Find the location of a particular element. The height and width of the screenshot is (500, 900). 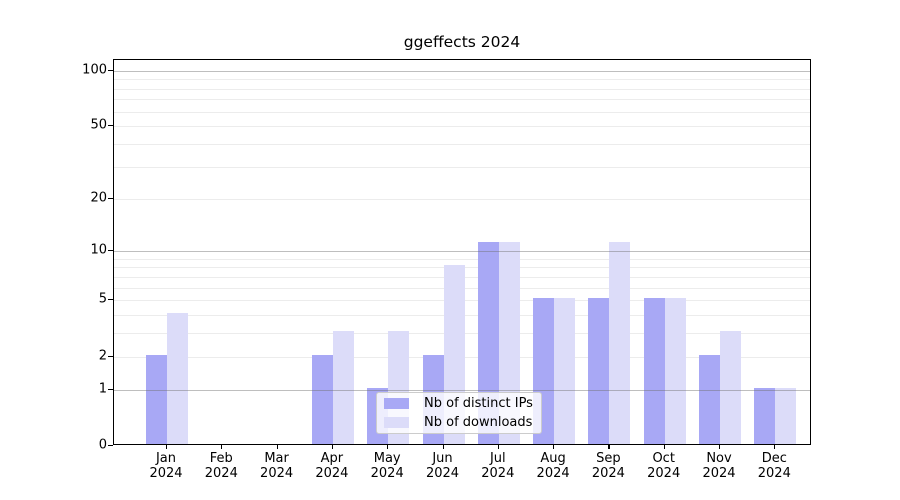

x-axis-tick-label: May 2024 is located at coordinates (387, 466).